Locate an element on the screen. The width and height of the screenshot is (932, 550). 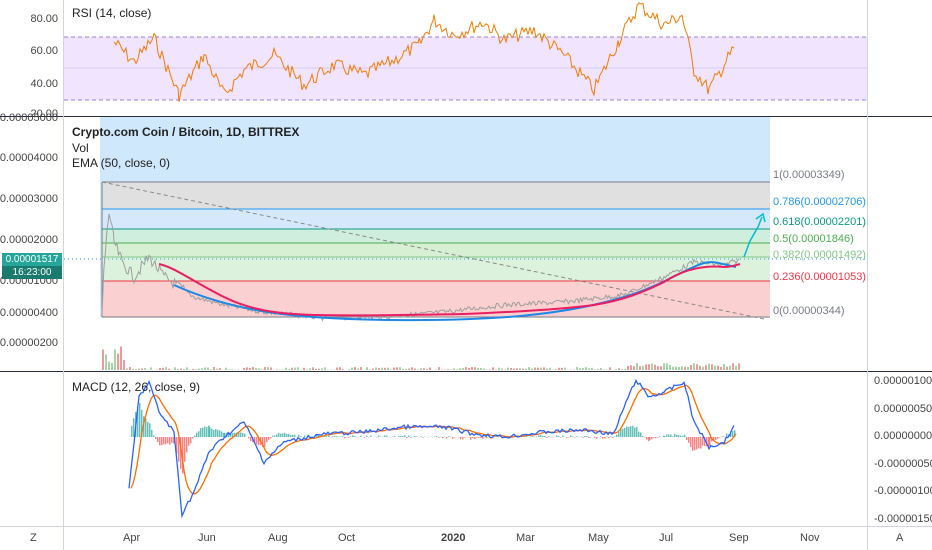
auto-scale-button: A is located at coordinates (900, 538).